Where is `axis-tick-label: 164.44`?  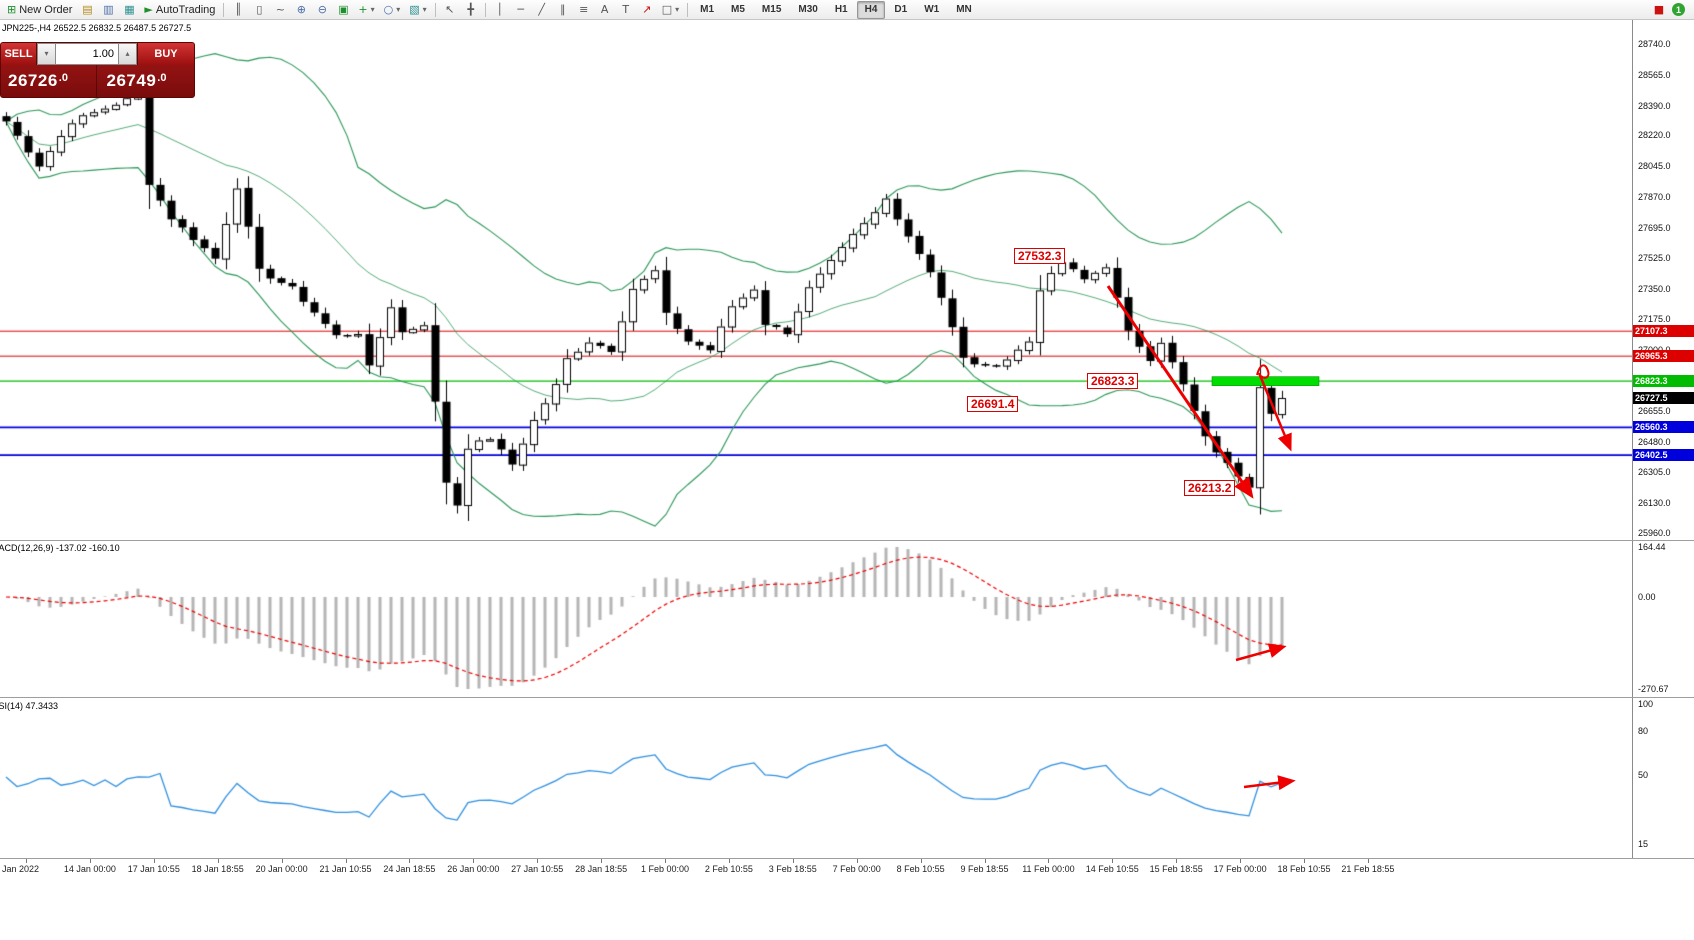 axis-tick-label: 164.44 is located at coordinates (1652, 547).